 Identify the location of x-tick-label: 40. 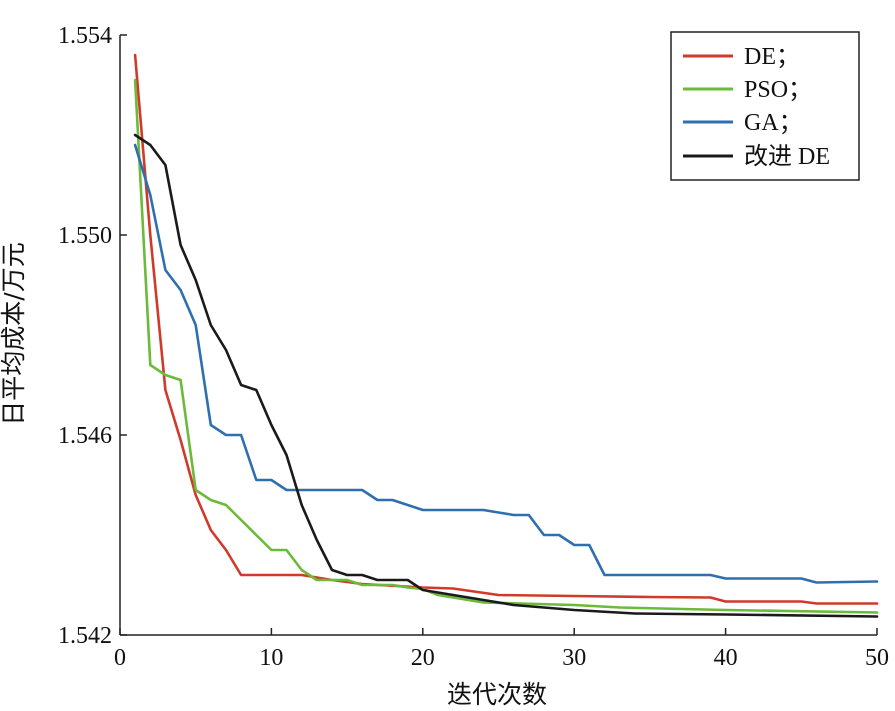
(726, 658).